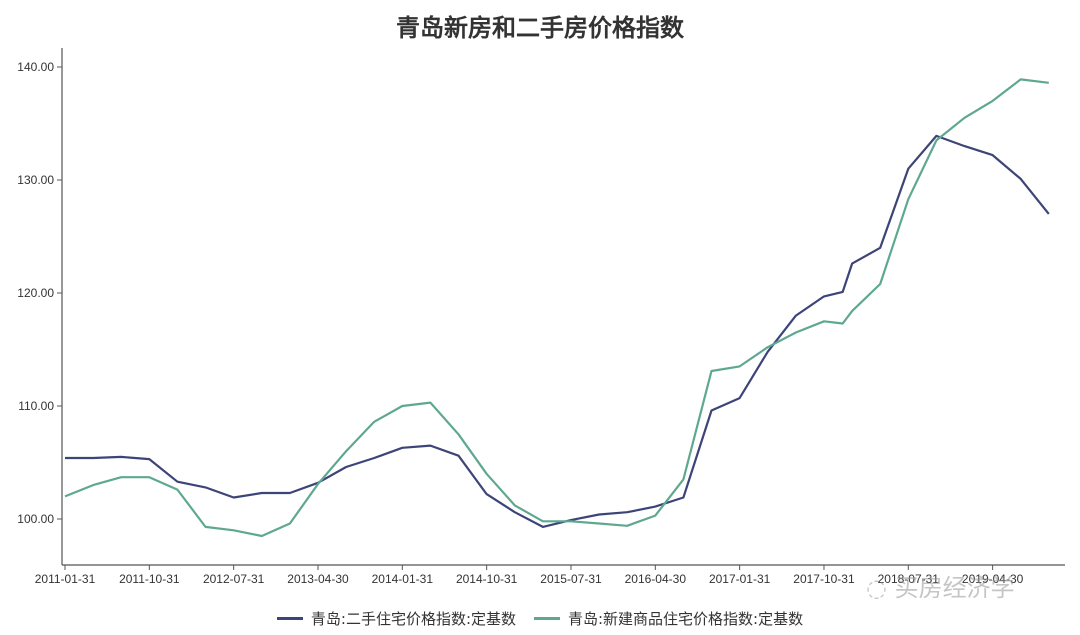 This screenshot has height=635, width=1080. I want to click on legend-label: 青岛:二手住宅价格指数:定基数, so click(413, 619).